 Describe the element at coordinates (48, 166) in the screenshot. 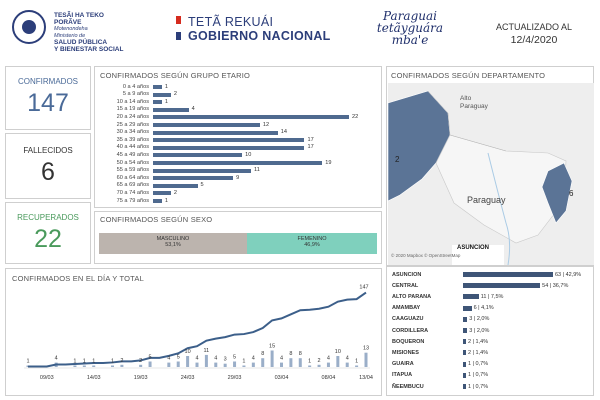

I see `deaths-card: FALLECIDOS 6` at that location.